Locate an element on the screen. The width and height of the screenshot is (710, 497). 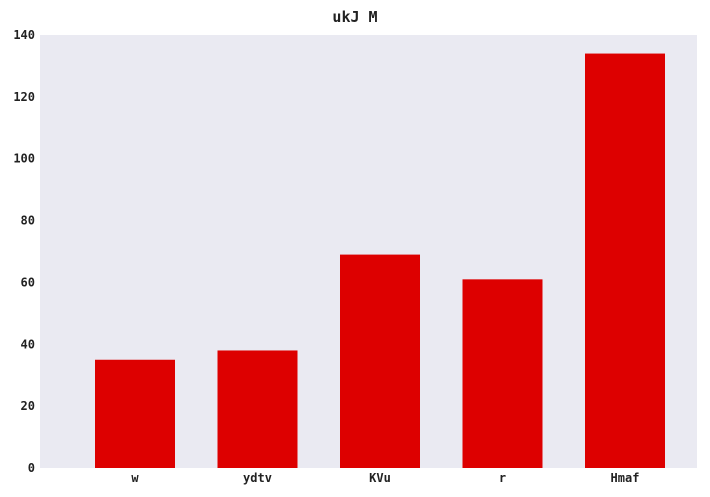
chart-title: ukJ M is located at coordinates (355, 17).